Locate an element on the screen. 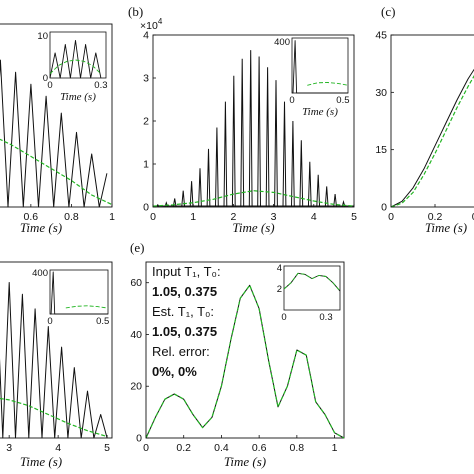 This screenshot has height=474, width=474. panel-c-series-measured-line is located at coordinates (432, 138).